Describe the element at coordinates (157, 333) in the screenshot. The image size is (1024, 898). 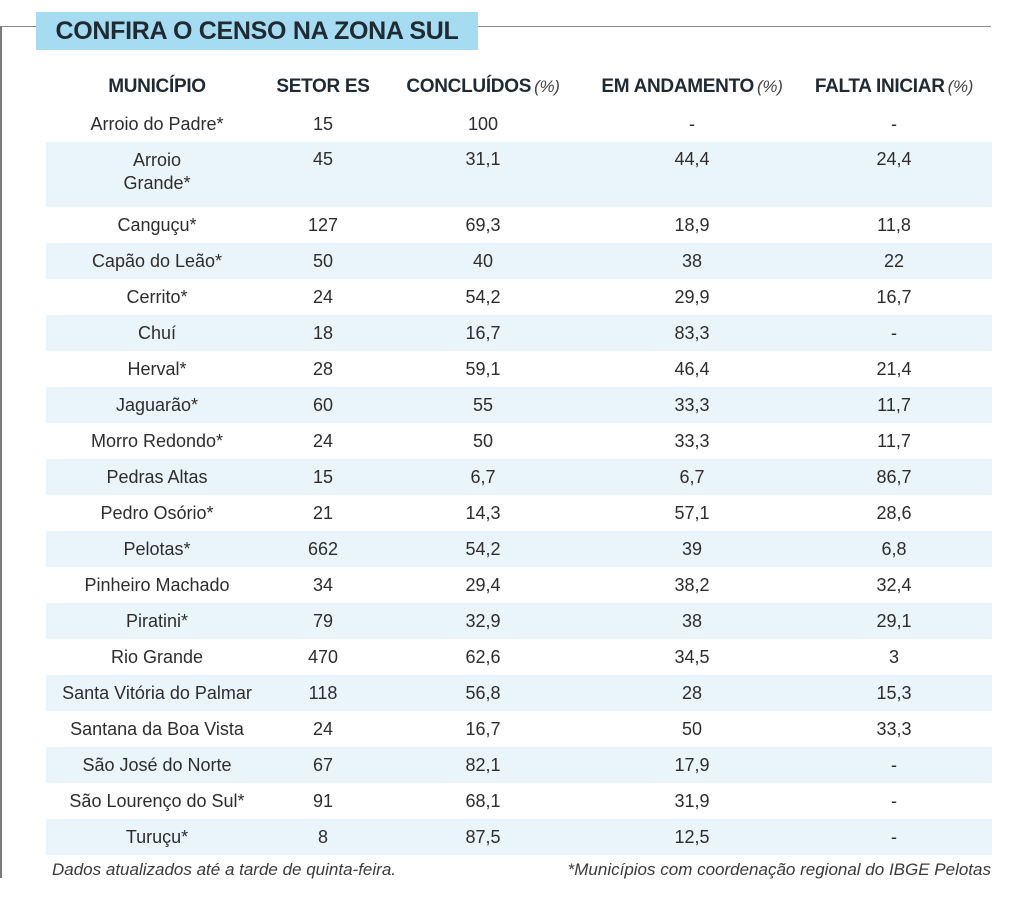
I see `cell-municipio: Chuí` at that location.